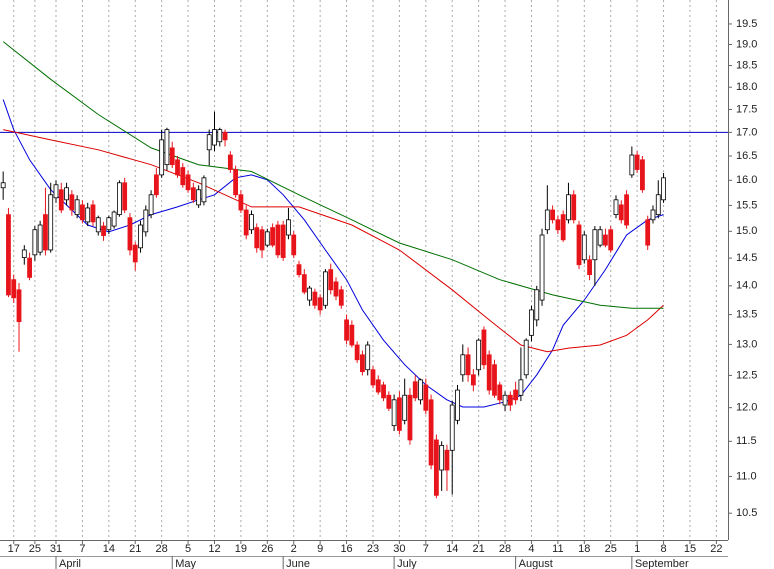 Image resolution: width=774 pixels, height=569 pixels. Describe the element at coordinates (746, 344) in the screenshot. I see `y-tick-label: 13.0` at that location.